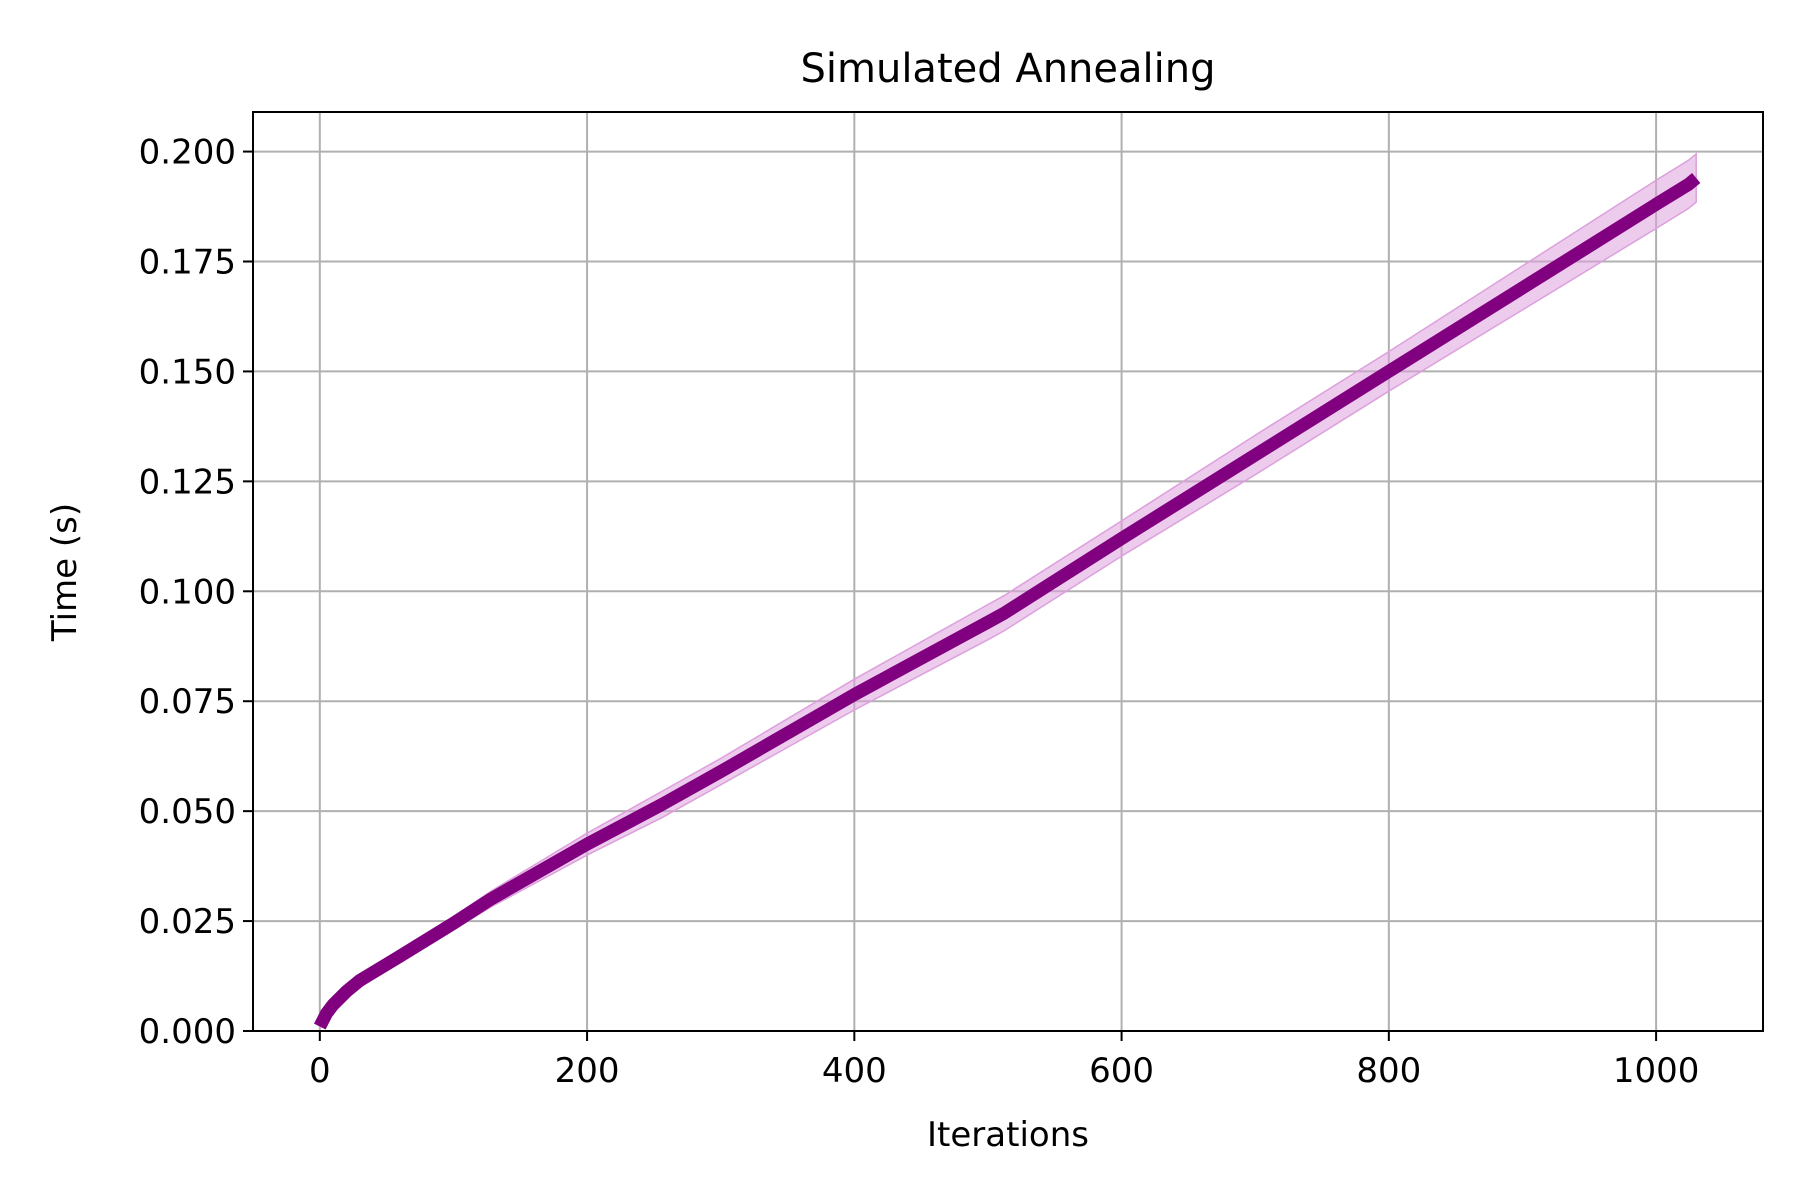  What do you see at coordinates (1656, 1071) in the screenshot?
I see `x-tick-label: 1000` at bounding box center [1656, 1071].